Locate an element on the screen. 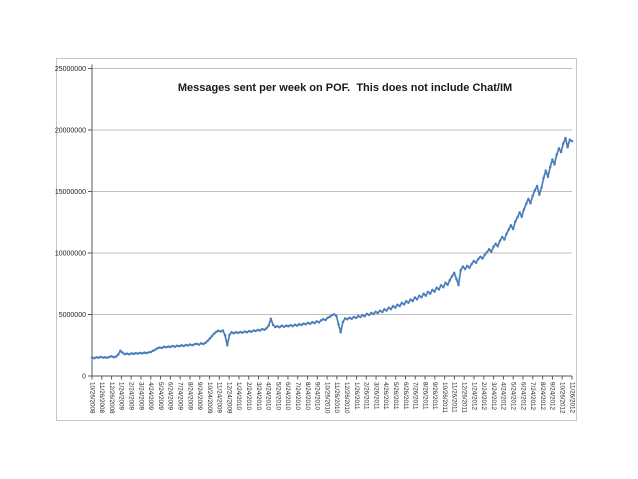 The image size is (638, 479). x-tick-label: 2/26/2011 is located at coordinates (366, 396).